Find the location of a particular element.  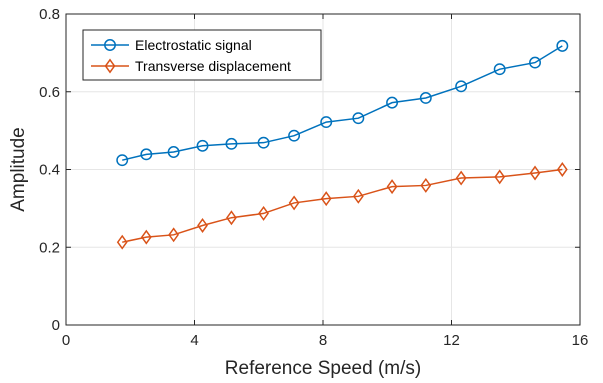

y-tick-label: 0.2 is located at coordinates (49, 247).